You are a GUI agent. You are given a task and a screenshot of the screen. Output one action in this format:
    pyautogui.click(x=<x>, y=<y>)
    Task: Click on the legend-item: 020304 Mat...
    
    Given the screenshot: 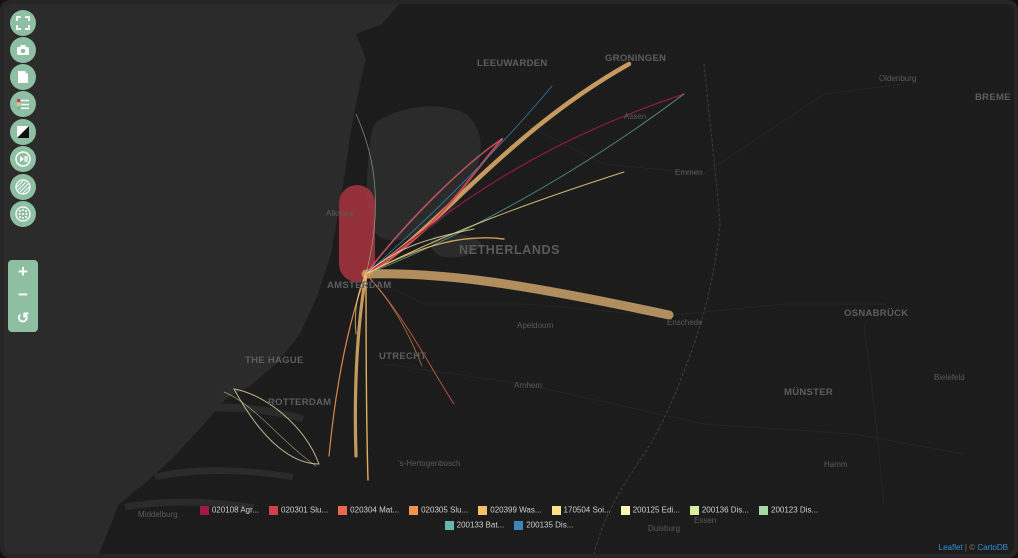 What is the action you would take?
    pyautogui.click(x=368, y=509)
    